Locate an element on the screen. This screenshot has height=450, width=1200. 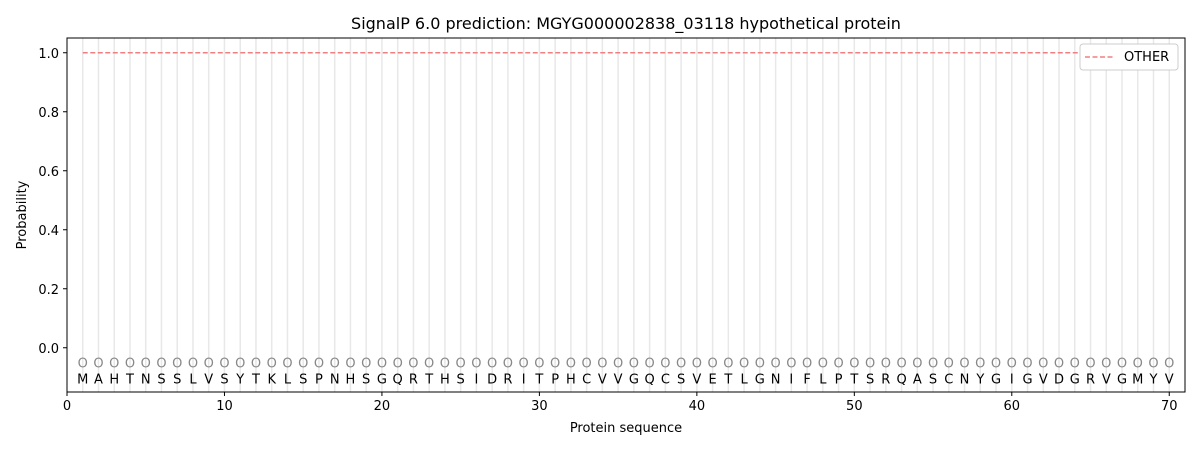
y-tick-label: 0.4 is located at coordinates (48, 231).